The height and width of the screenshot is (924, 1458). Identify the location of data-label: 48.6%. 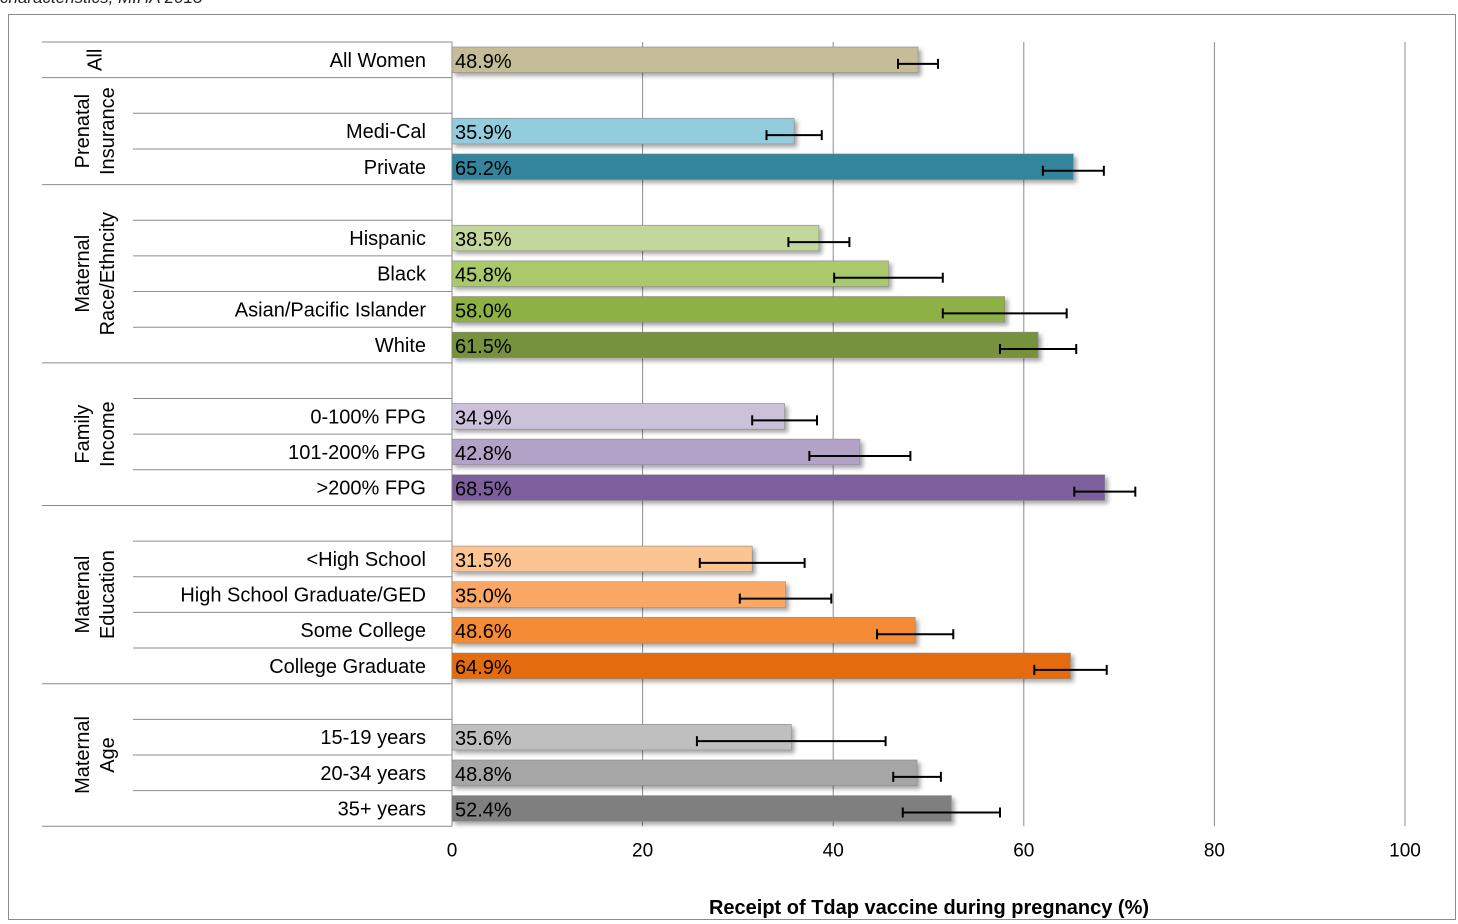
(483, 632).